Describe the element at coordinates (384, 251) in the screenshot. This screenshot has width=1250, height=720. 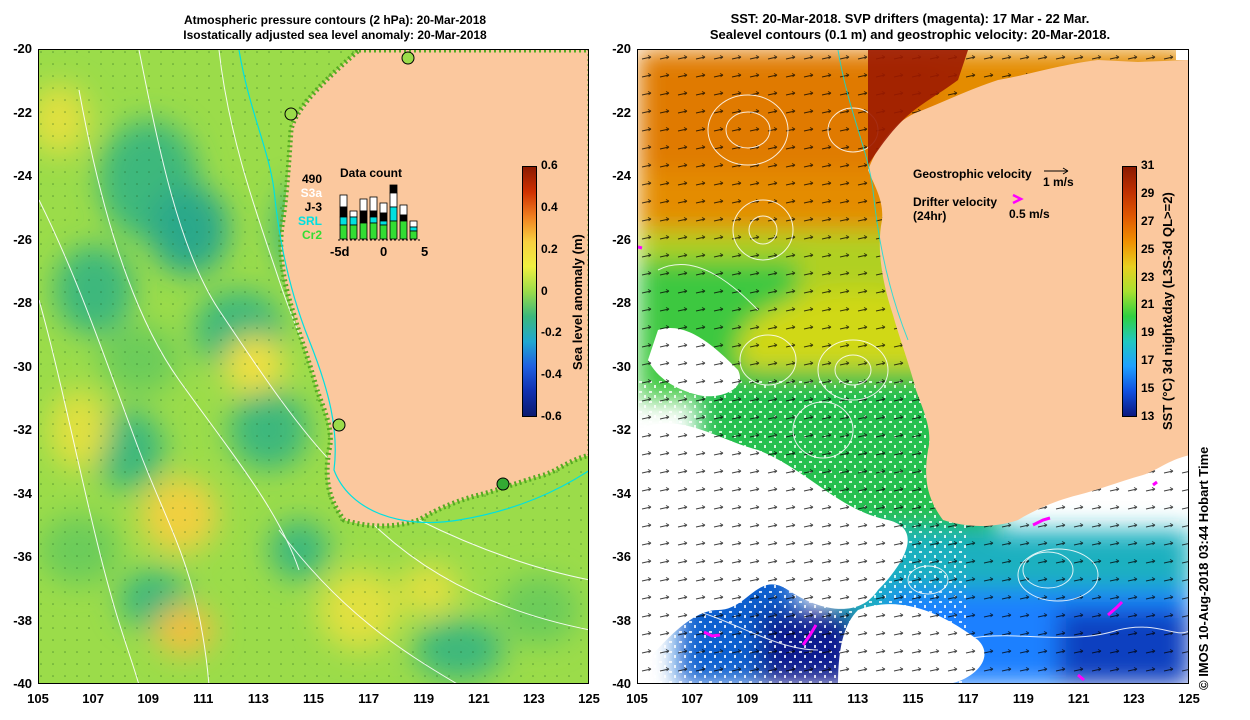
I see `data-count-tick: 0` at that location.